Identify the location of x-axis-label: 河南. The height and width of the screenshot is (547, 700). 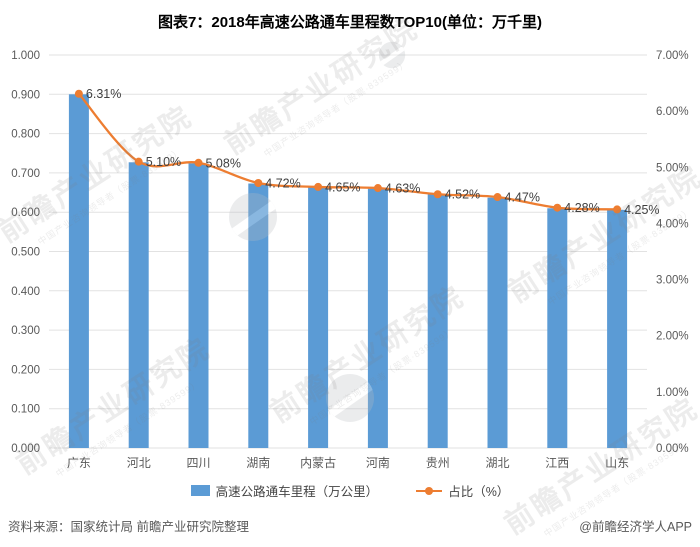
(378, 462).